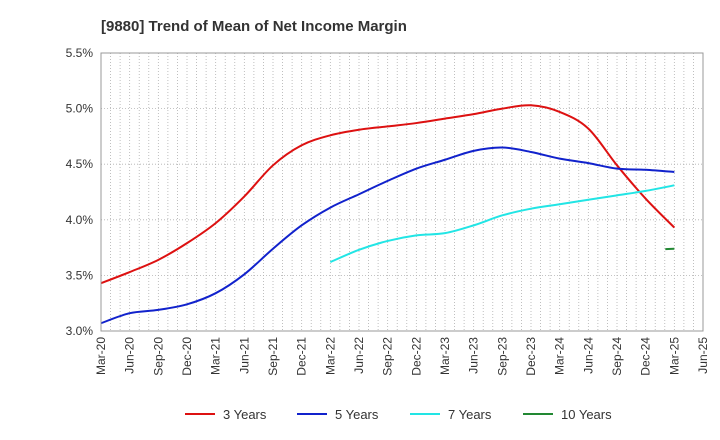 This screenshot has height=440, width=720. I want to click on x-tick-label: Jun-21, so click(244, 355).